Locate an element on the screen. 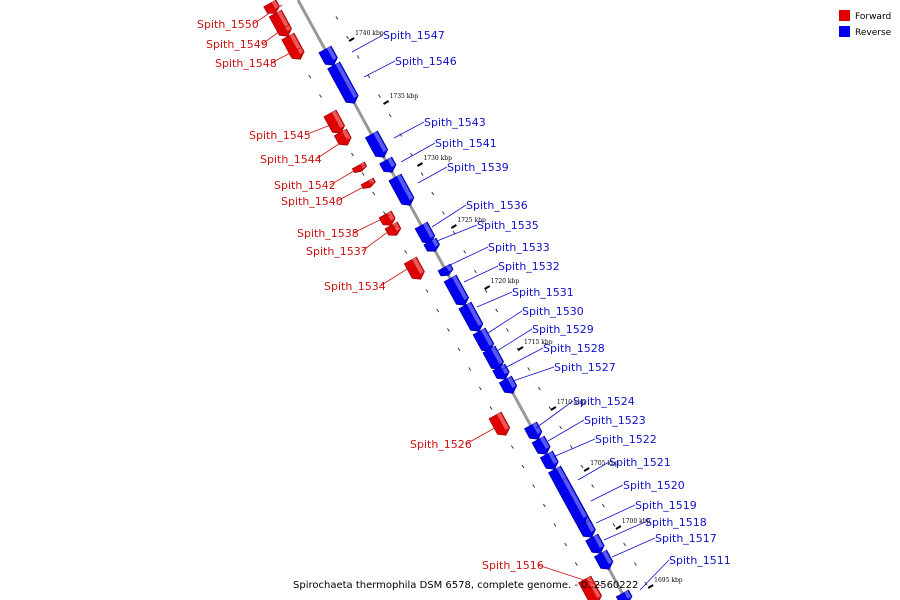 The height and width of the screenshot is (600, 900). gene-label: Spith_1538 is located at coordinates (328, 233).